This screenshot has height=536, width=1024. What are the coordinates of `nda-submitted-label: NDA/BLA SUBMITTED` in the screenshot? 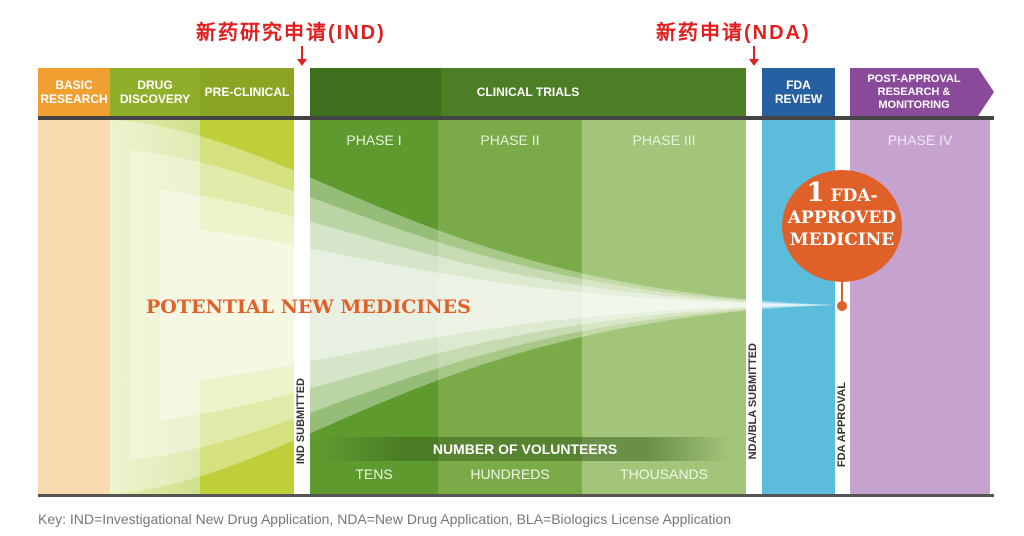 It's located at (753, 401).